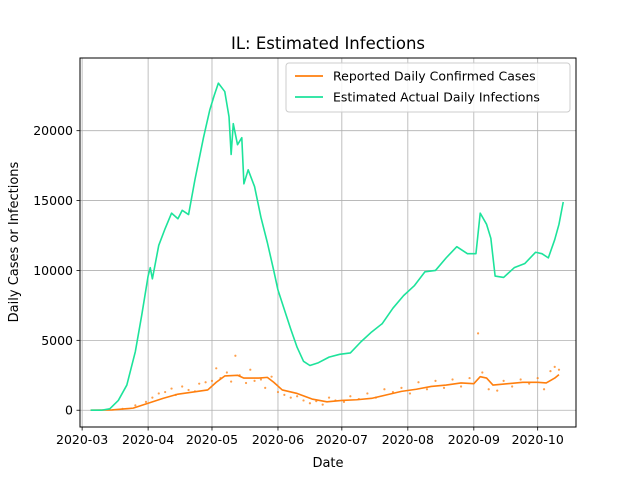  What do you see at coordinates (434, 76) in the screenshot?
I see `legend-label: Reported Daily Confirmed Cases` at bounding box center [434, 76].